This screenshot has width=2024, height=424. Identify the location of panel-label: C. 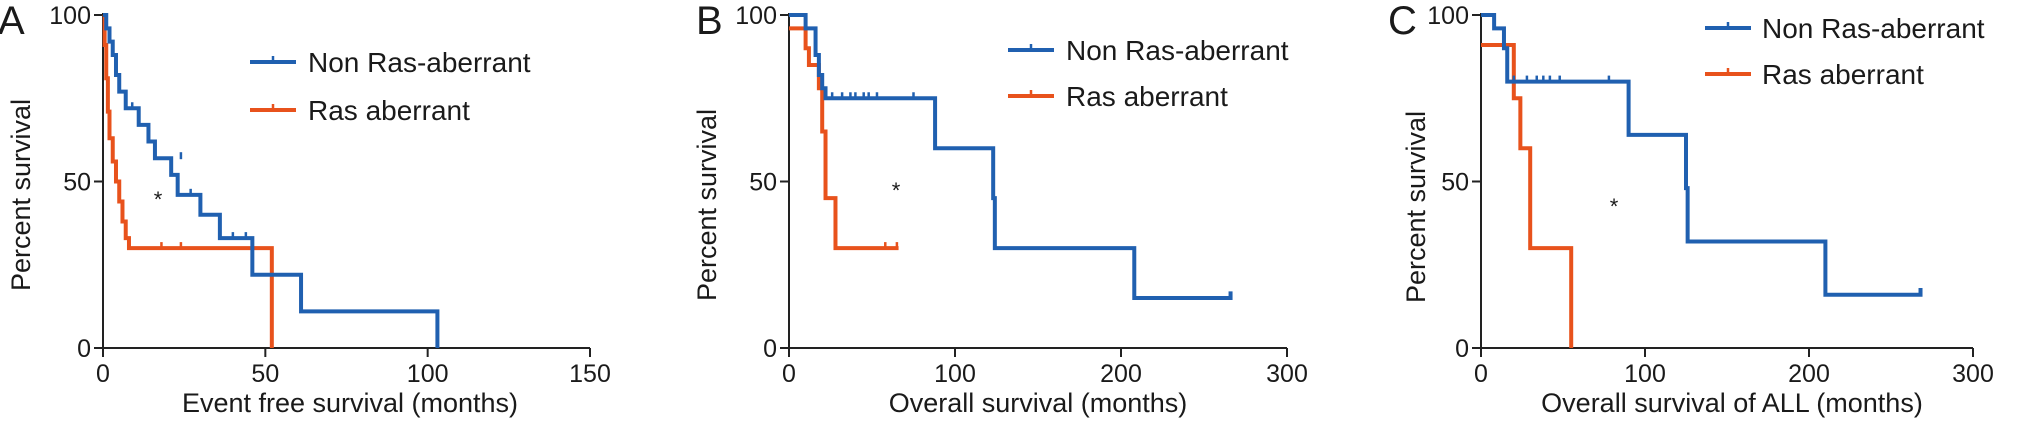
(1402, 21).